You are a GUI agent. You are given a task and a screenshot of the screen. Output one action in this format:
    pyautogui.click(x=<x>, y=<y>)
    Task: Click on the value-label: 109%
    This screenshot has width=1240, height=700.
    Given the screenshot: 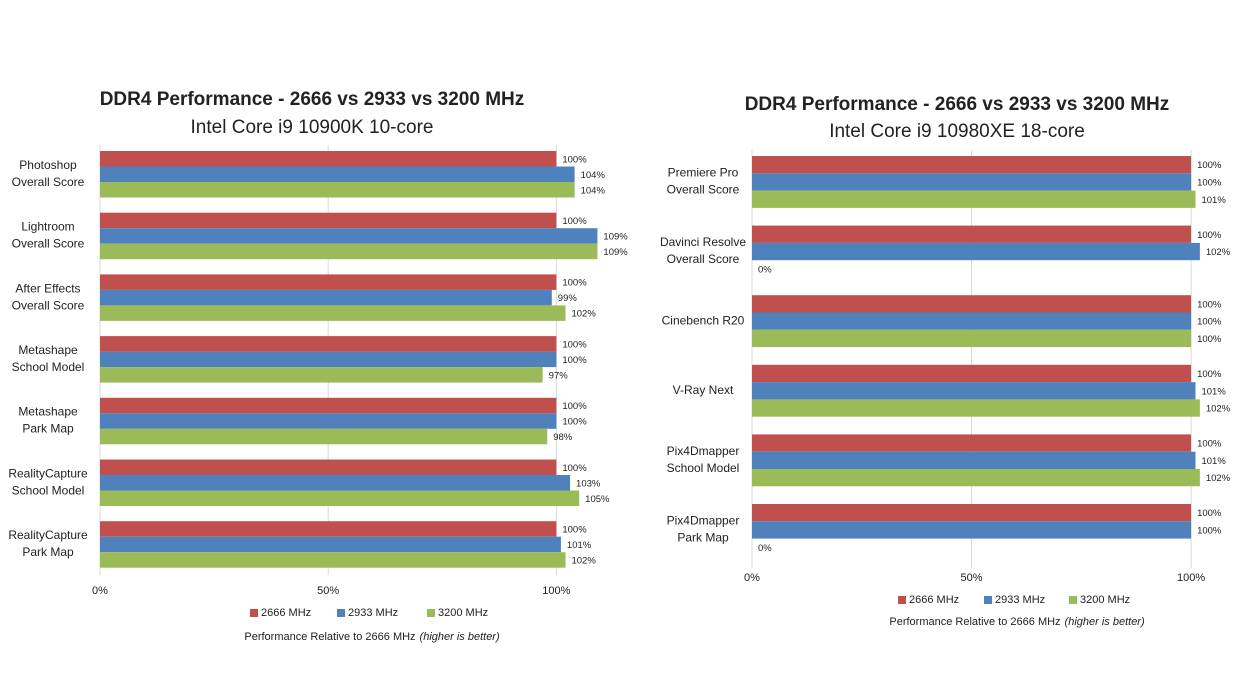 What is the action you would take?
    pyautogui.click(x=615, y=236)
    